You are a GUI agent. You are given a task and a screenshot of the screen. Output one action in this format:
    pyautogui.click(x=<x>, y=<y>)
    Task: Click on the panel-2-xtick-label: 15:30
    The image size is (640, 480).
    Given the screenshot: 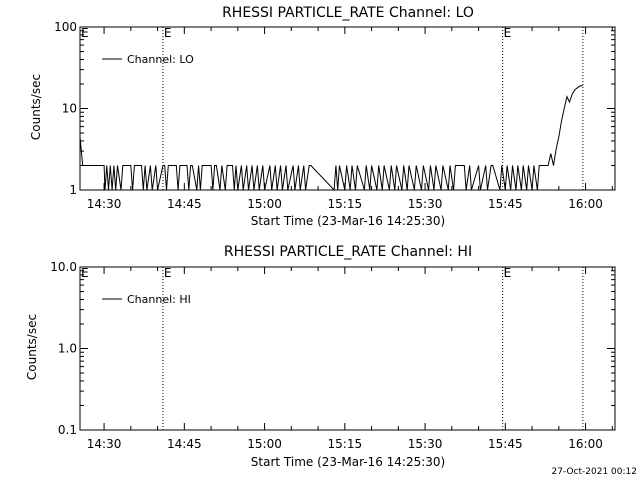 What is the action you would take?
    pyautogui.click(x=425, y=444)
    